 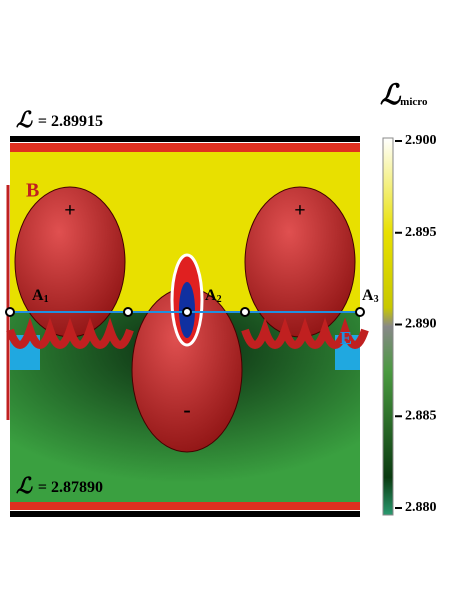 I want to click on colorbar-title: ℒmicro, so click(x=404, y=95).